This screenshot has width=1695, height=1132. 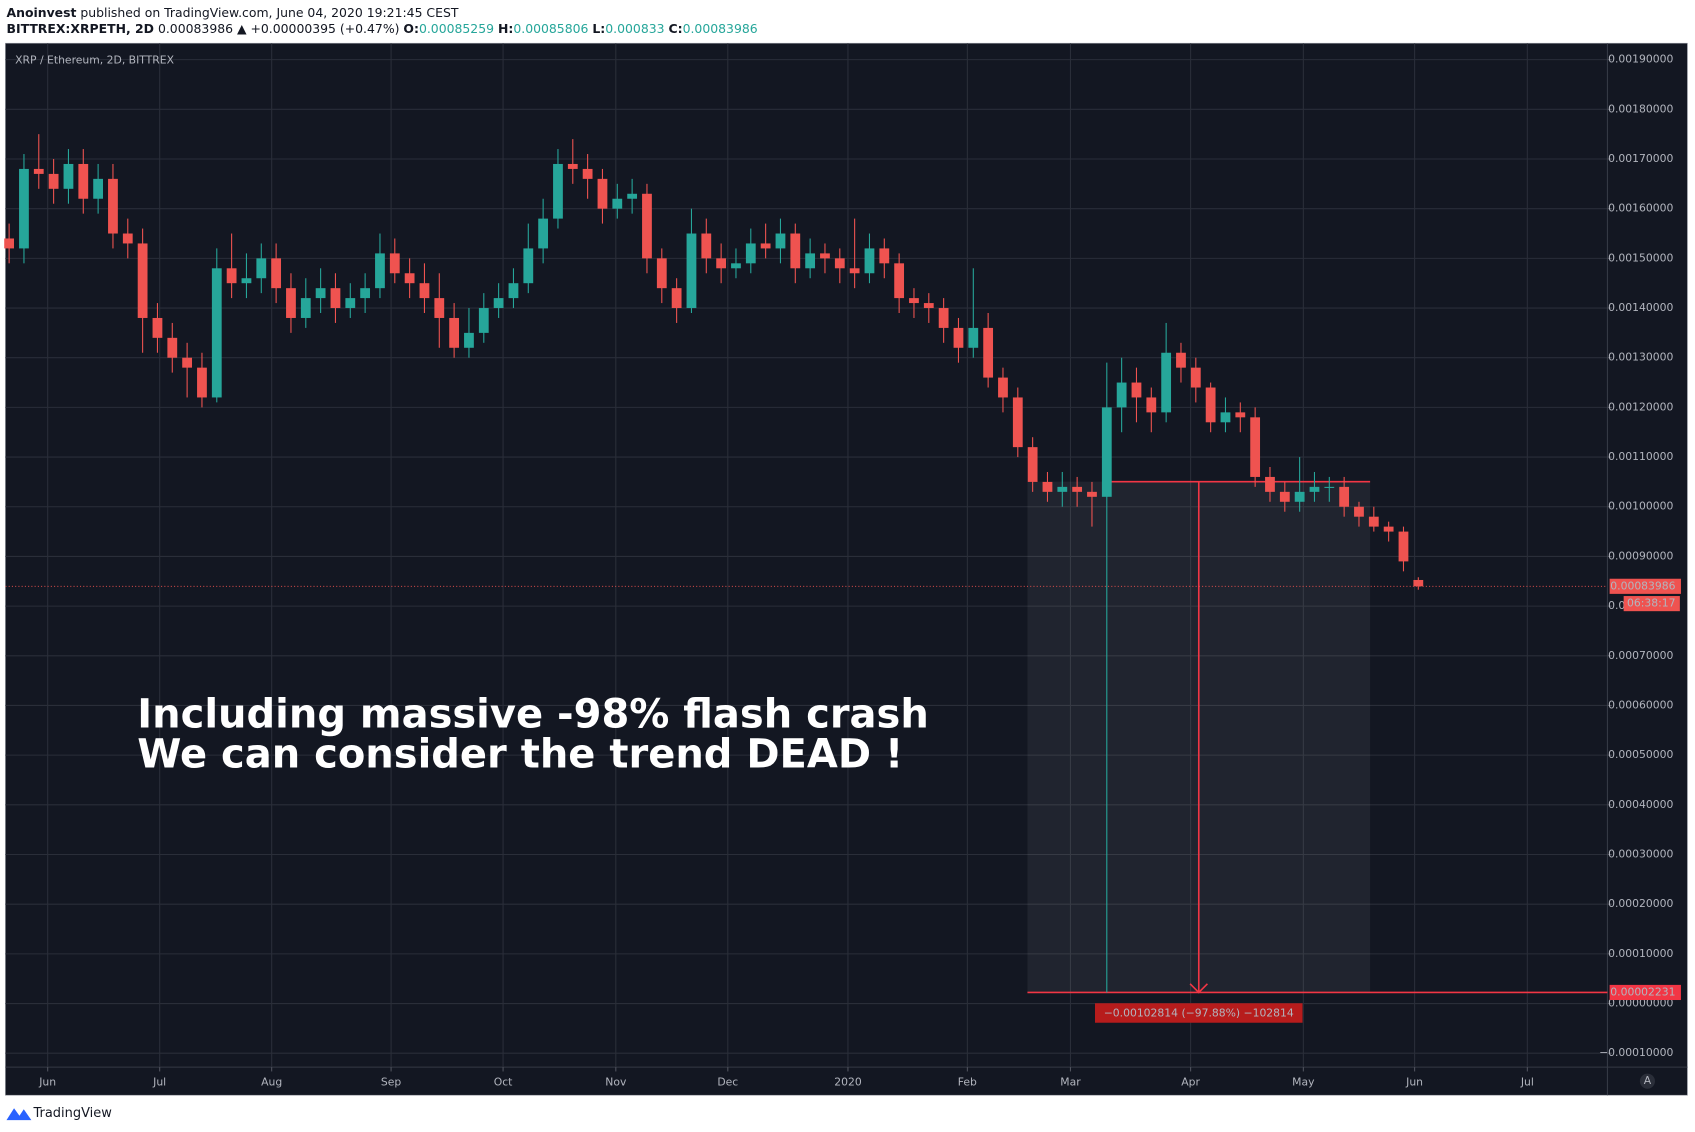 What do you see at coordinates (1198, 988) in the screenshot?
I see `measure-arrow-head` at bounding box center [1198, 988].